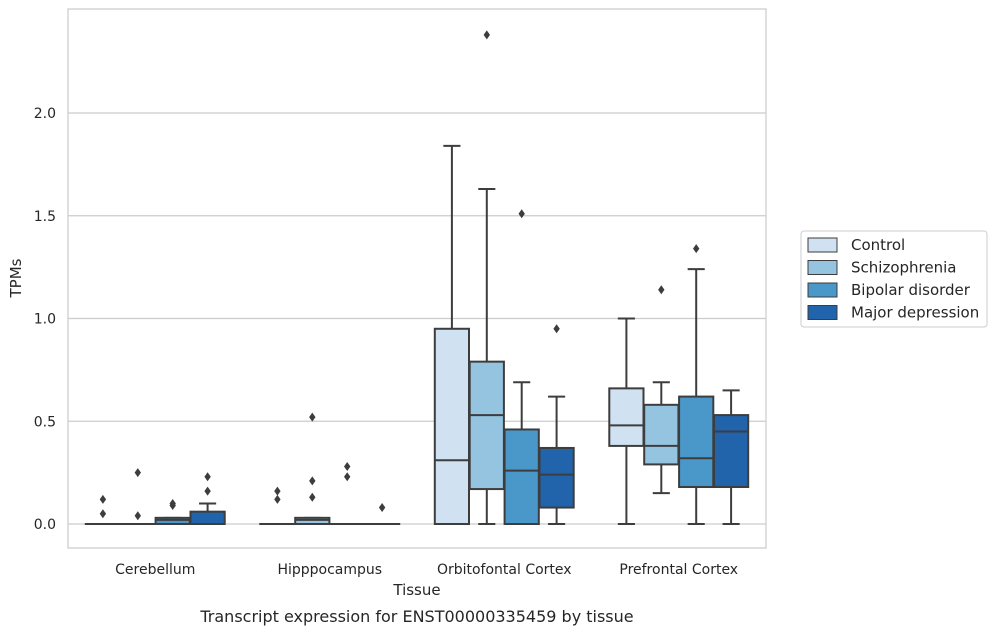 This screenshot has height=634, width=997. Describe the element at coordinates (16, 278) in the screenshot. I see `y-axis-label: TPMs` at that location.